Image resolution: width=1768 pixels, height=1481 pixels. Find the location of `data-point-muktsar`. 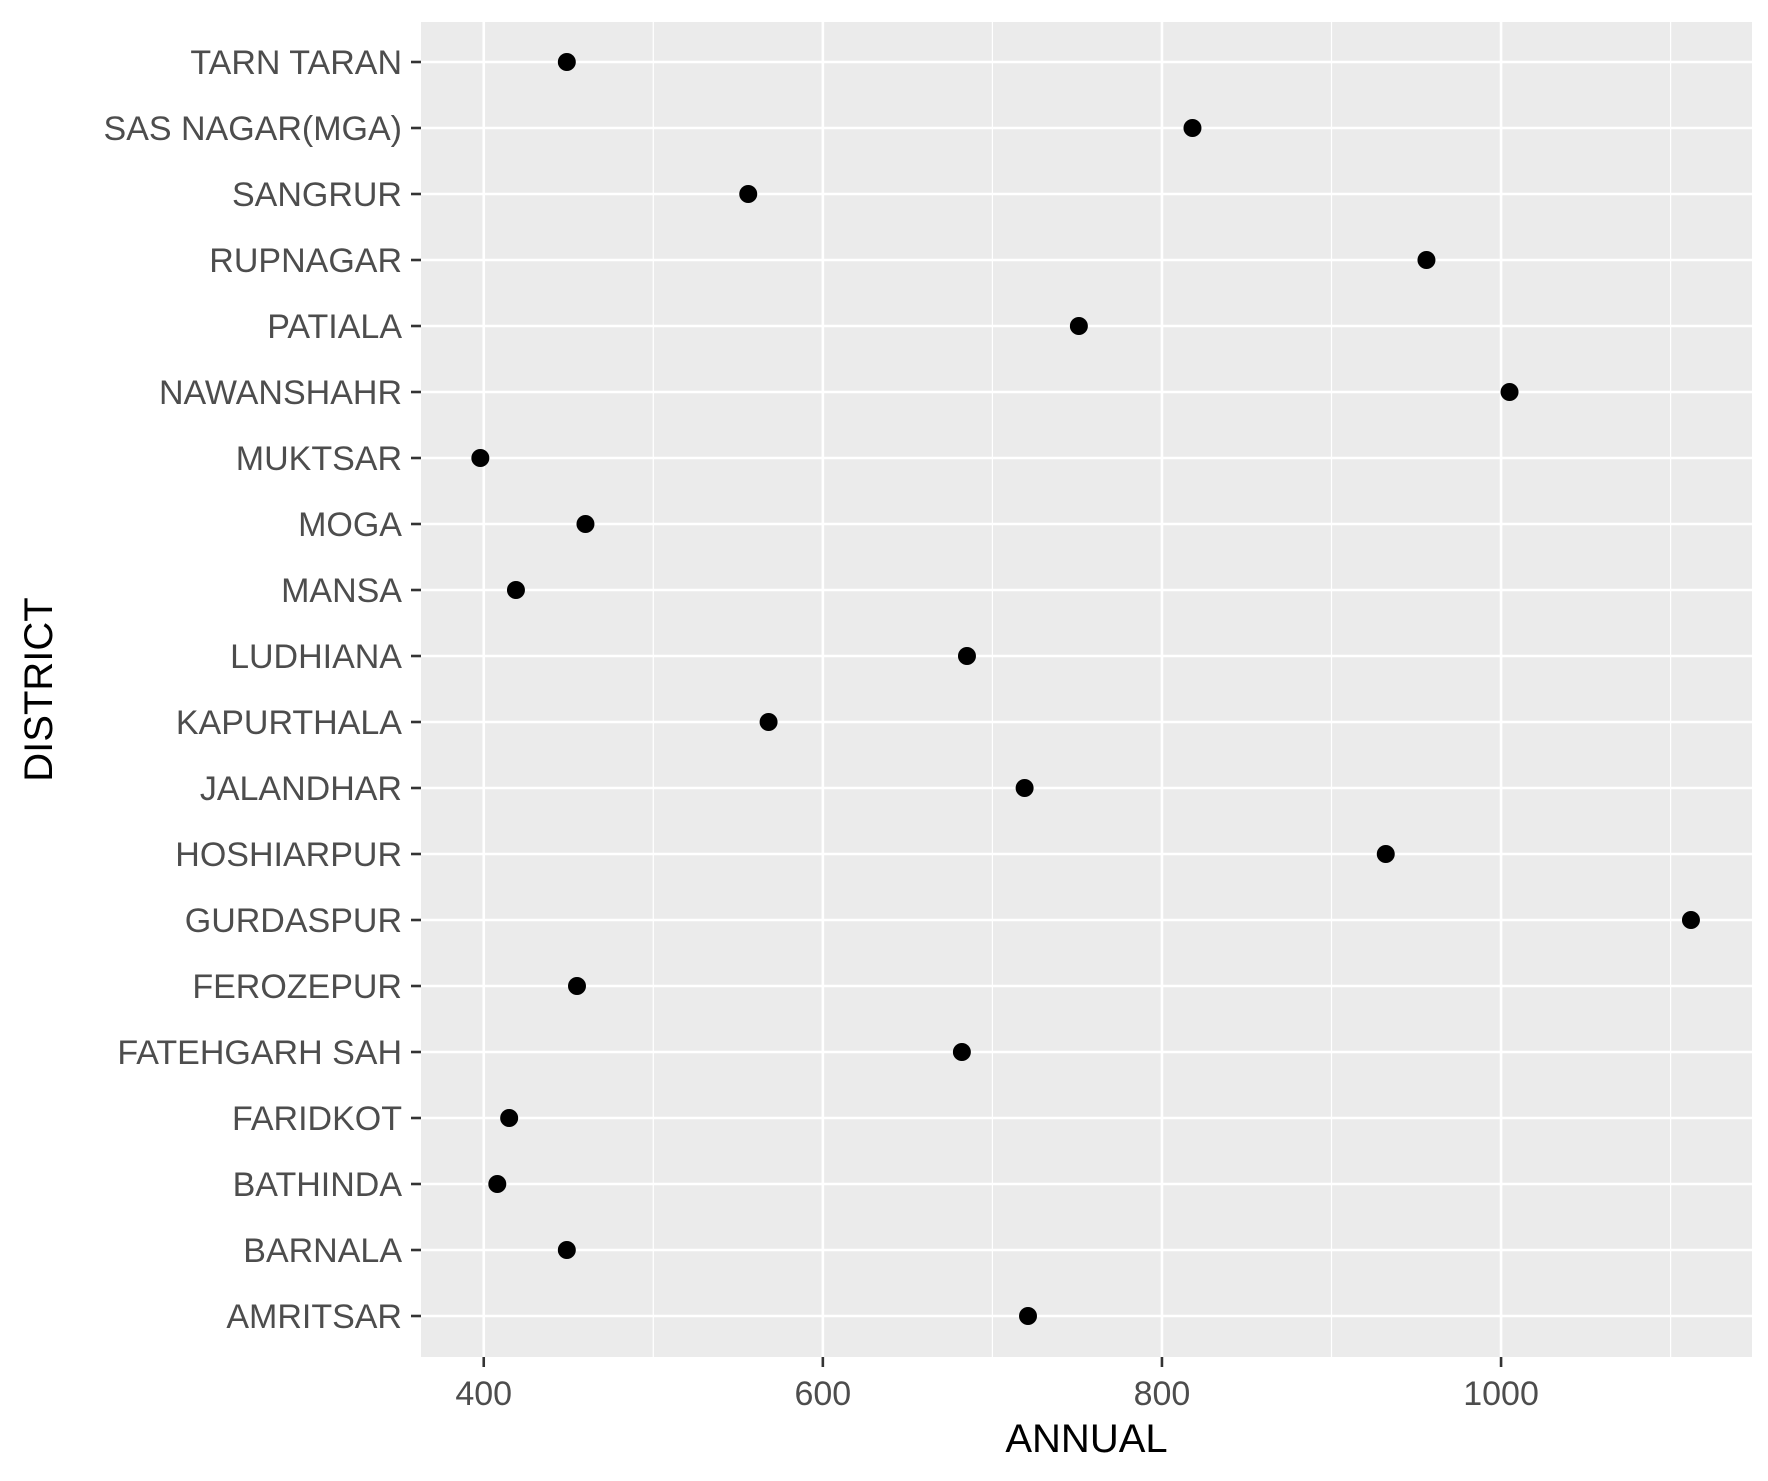

data-point-muktsar is located at coordinates (480, 458).